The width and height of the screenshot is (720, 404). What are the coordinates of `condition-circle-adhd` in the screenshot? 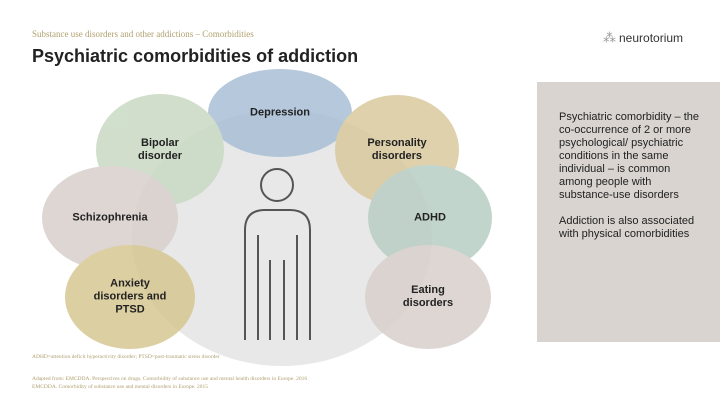 It's located at (430, 218).